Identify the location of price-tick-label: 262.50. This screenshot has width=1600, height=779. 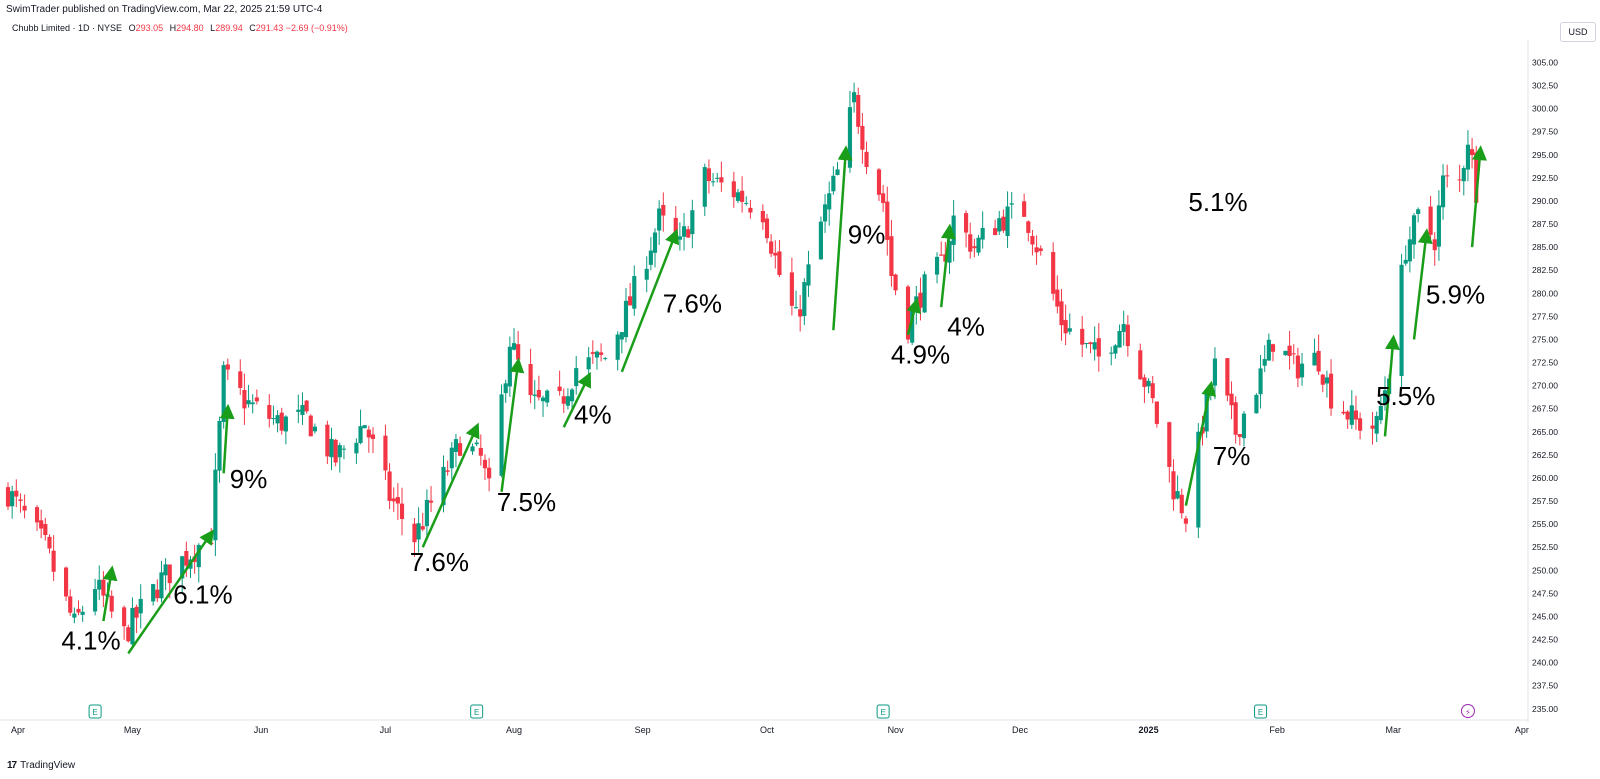
(1545, 455).